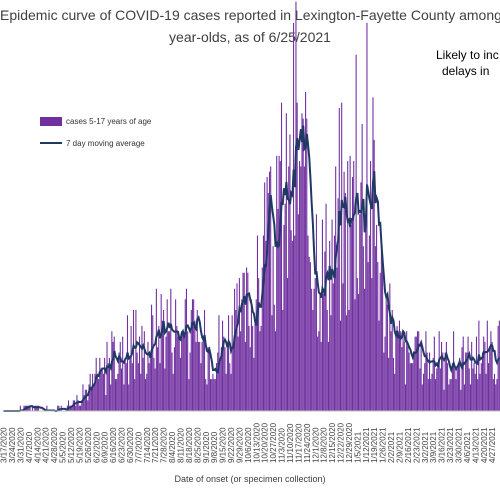  I want to click on x-tick-label: 4/13/2021, so click(475, 445).